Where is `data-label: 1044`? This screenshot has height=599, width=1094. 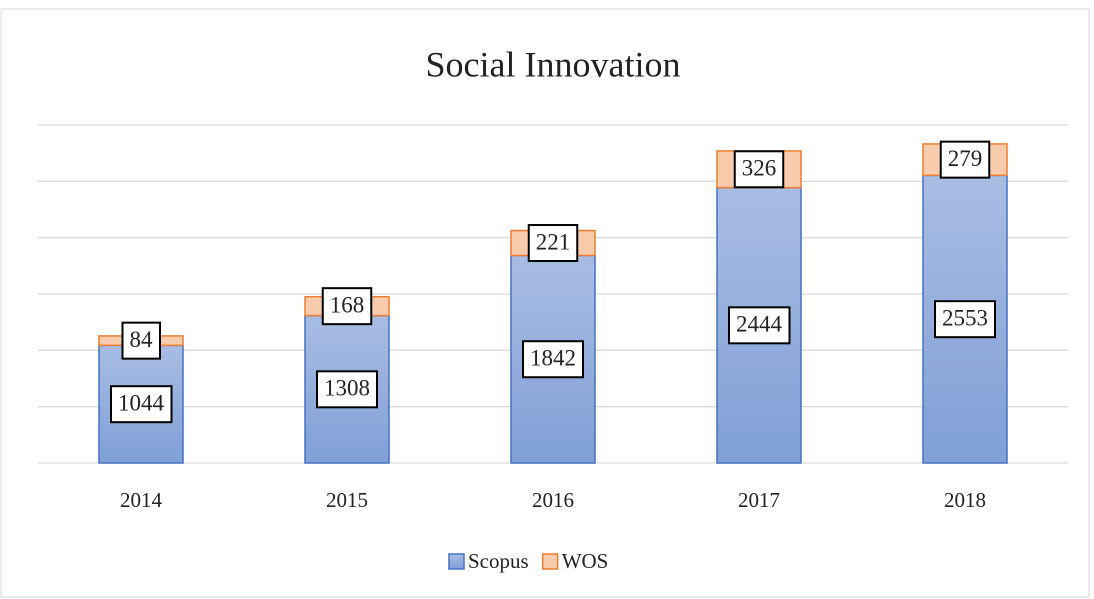
data-label: 1044 is located at coordinates (141, 402).